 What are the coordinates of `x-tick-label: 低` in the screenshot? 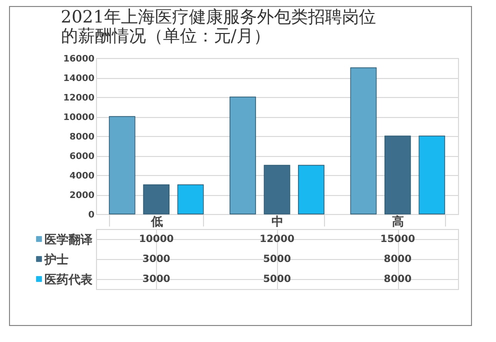 It's located at (156, 221).